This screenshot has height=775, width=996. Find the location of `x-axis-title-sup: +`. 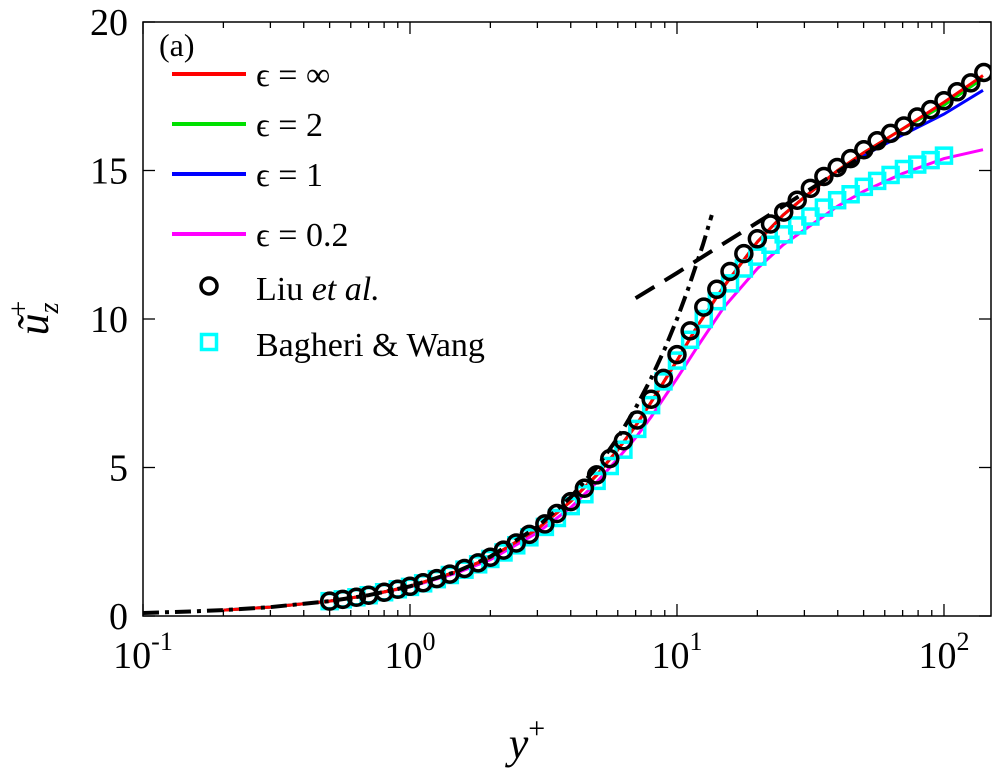

x-axis-title-sup: + is located at coordinates (536, 728).